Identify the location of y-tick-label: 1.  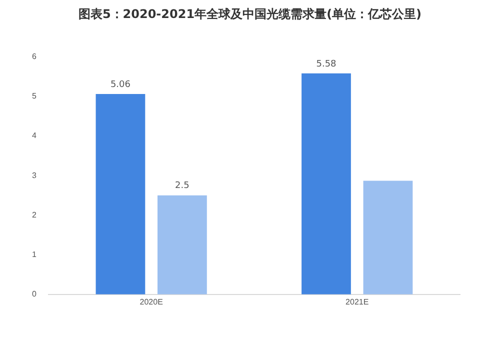
(34, 255).